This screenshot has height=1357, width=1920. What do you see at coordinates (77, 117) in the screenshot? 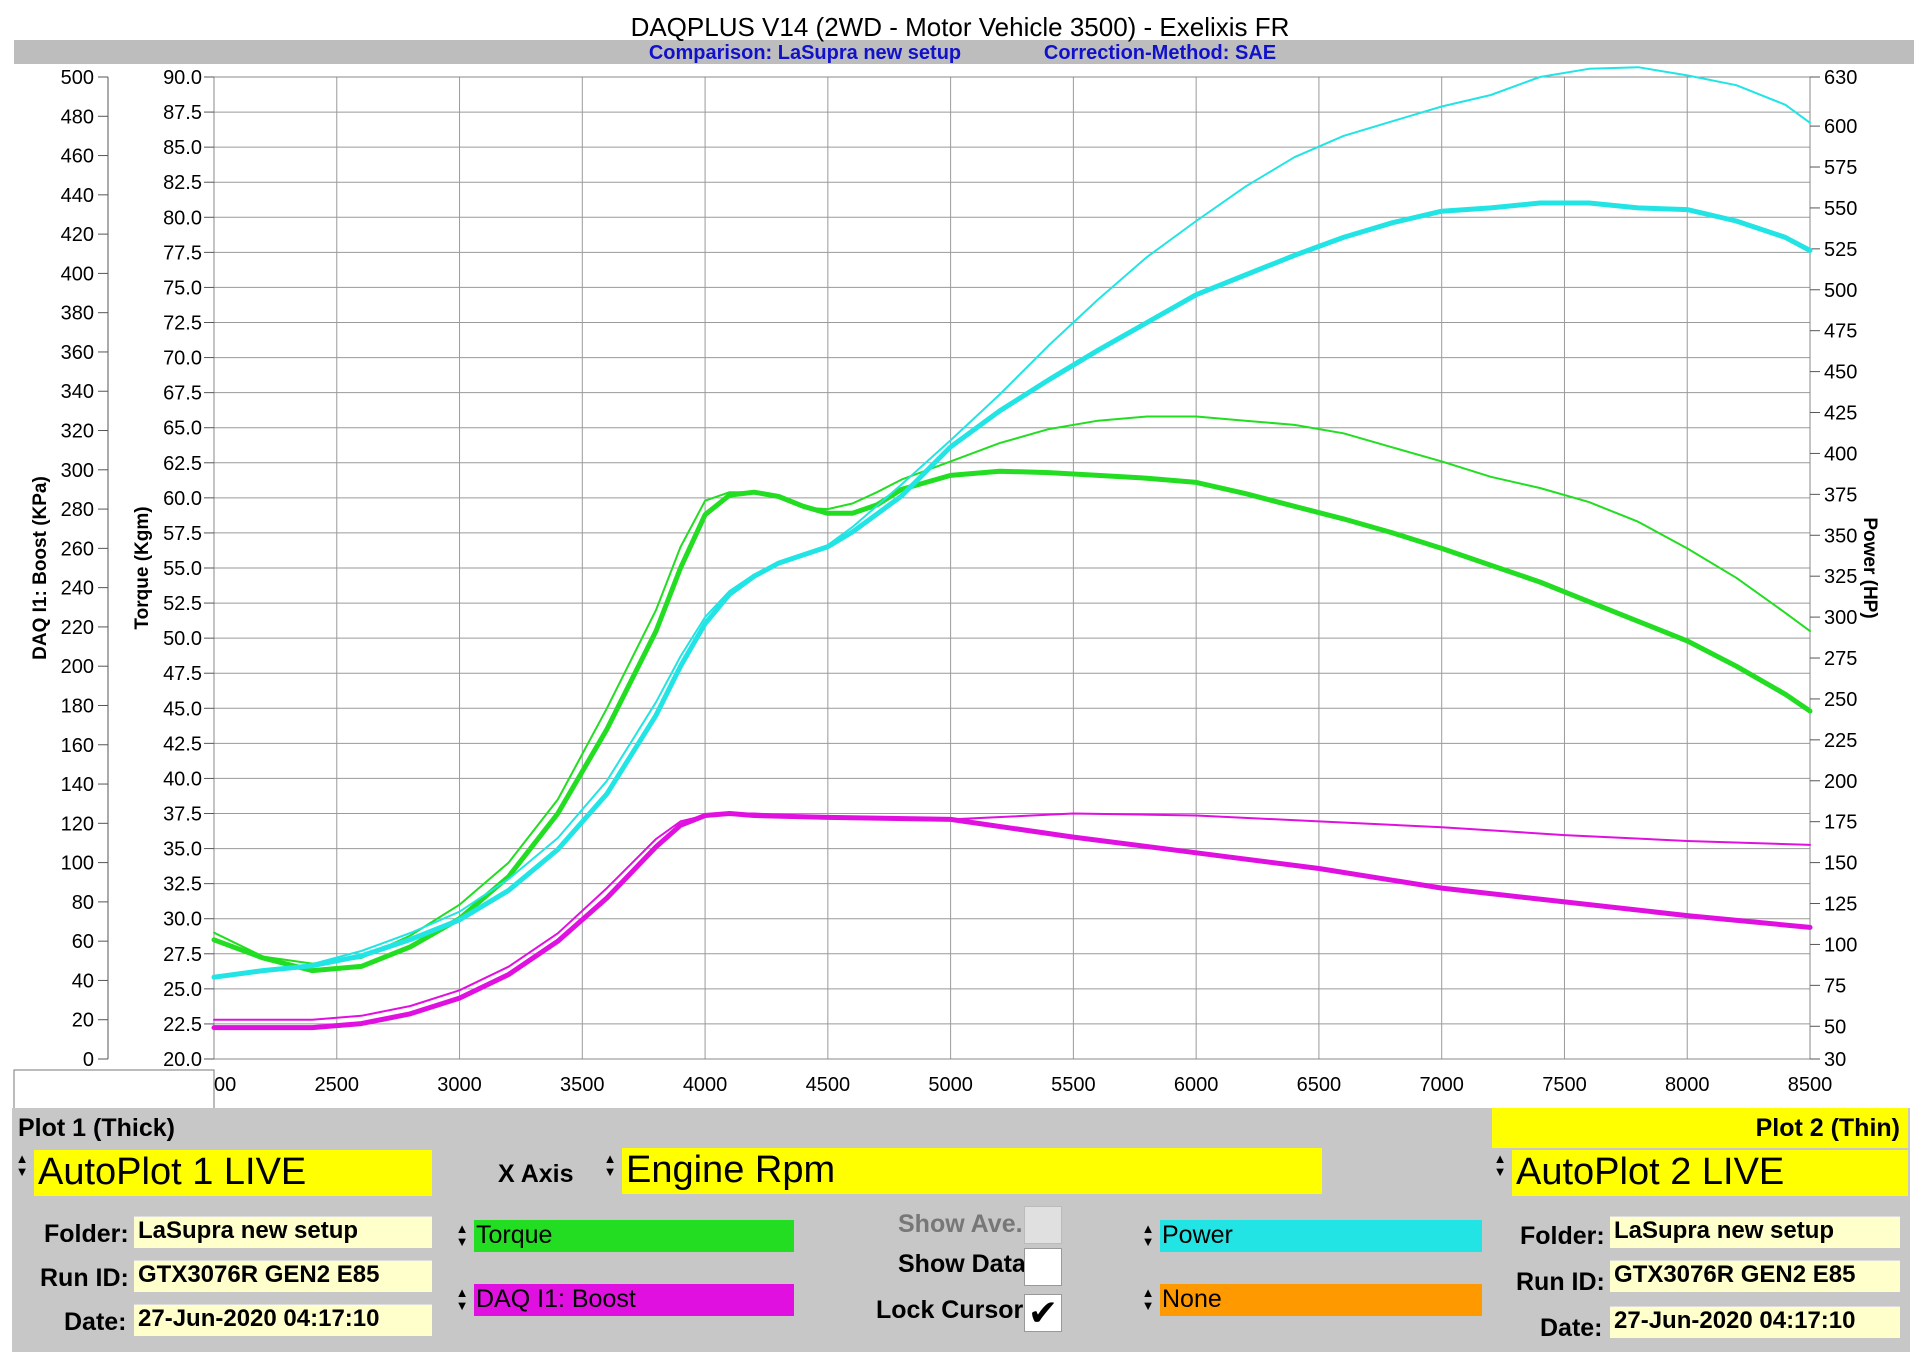
I see `boost-tick-label: 480` at bounding box center [77, 117].